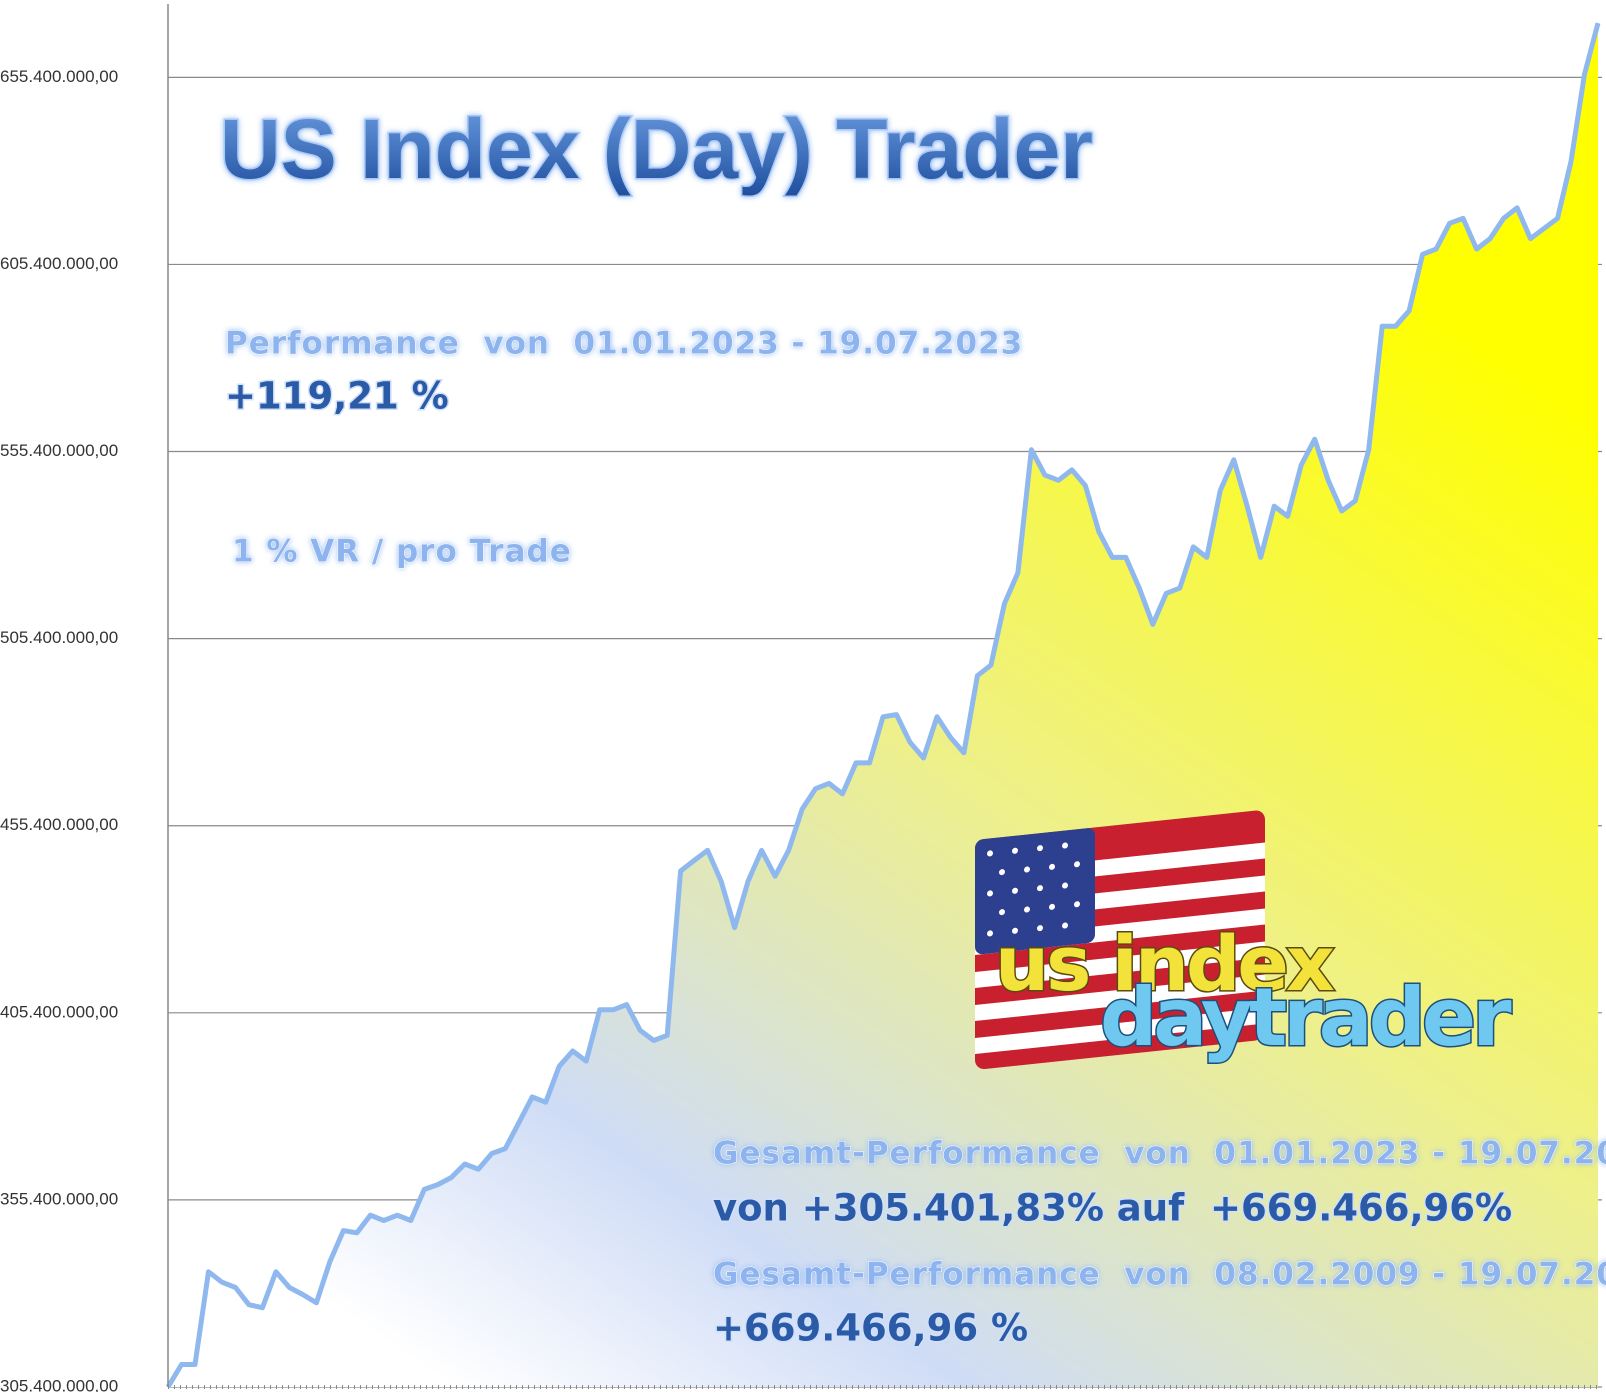 This screenshot has height=1392, width=1606. I want to click on y-tick-label: 305.400.000,00, so click(59, 1384).